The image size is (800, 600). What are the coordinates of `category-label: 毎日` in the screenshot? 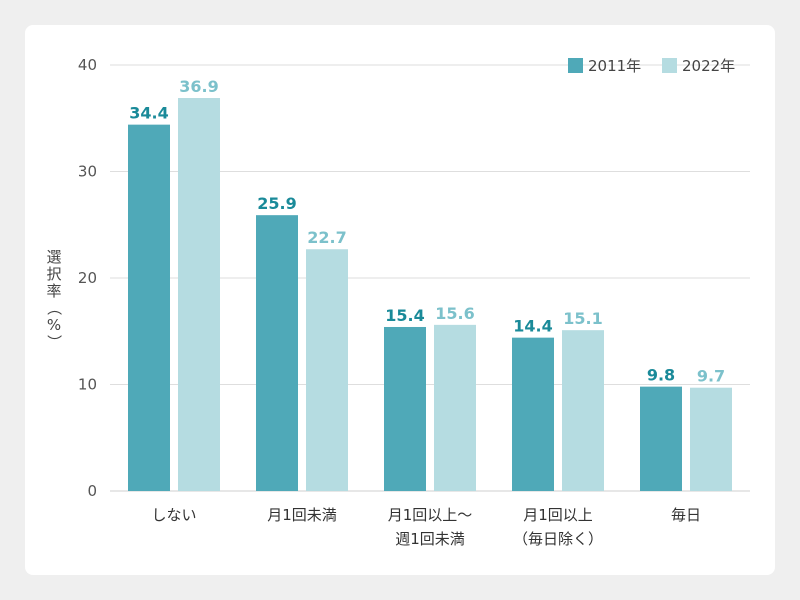 It's located at (686, 515).